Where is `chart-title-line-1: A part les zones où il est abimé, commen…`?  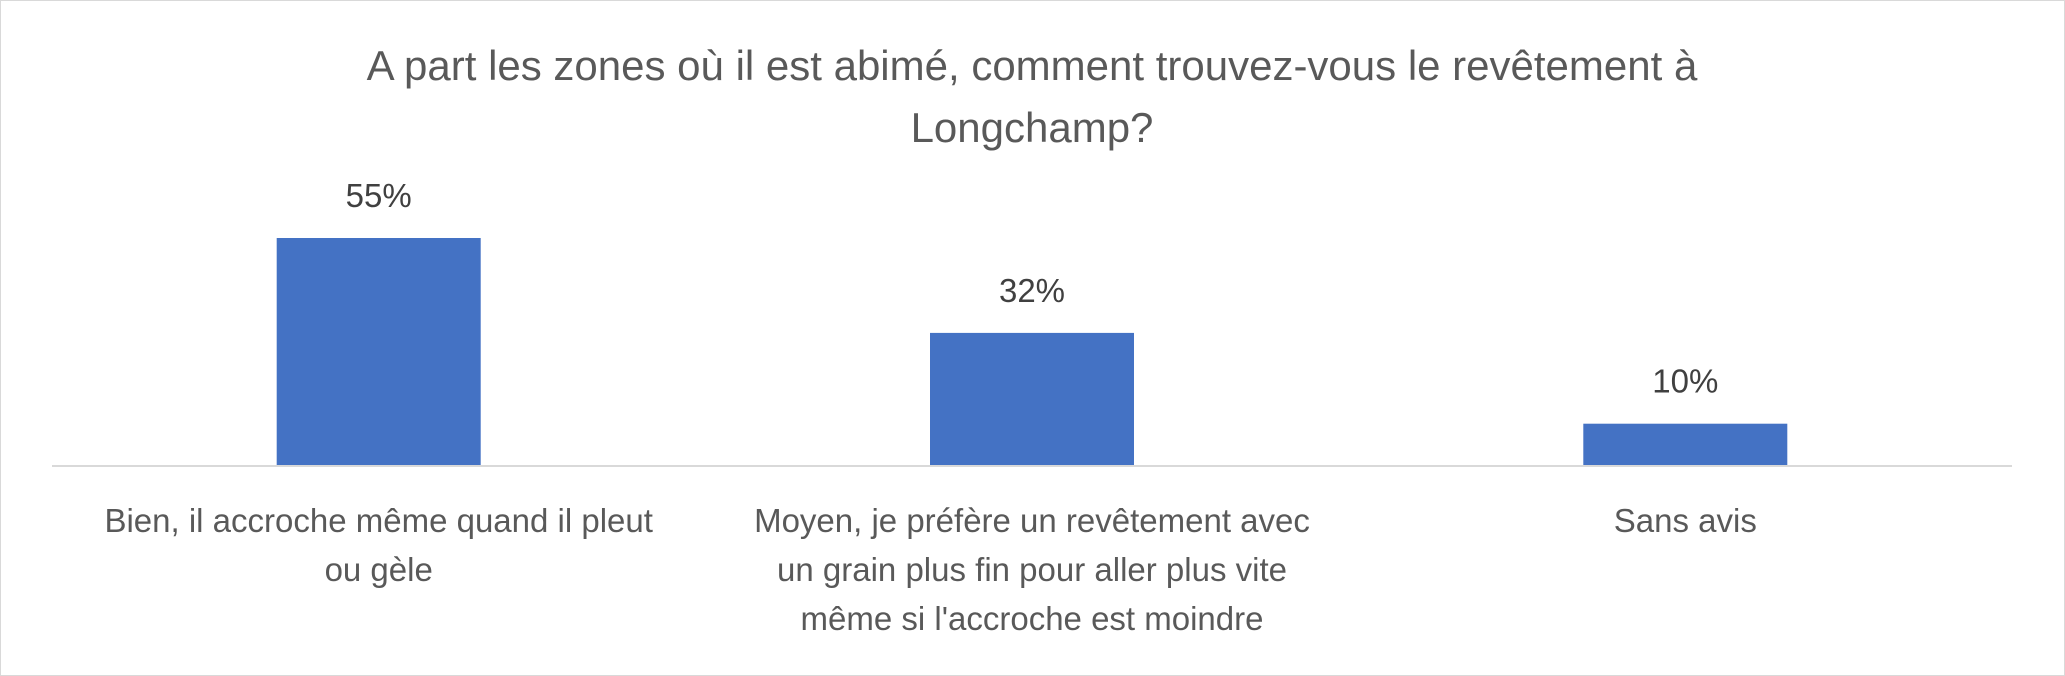
chart-title-line-1: A part les zones où il est abimé, commen… is located at coordinates (1032, 65).